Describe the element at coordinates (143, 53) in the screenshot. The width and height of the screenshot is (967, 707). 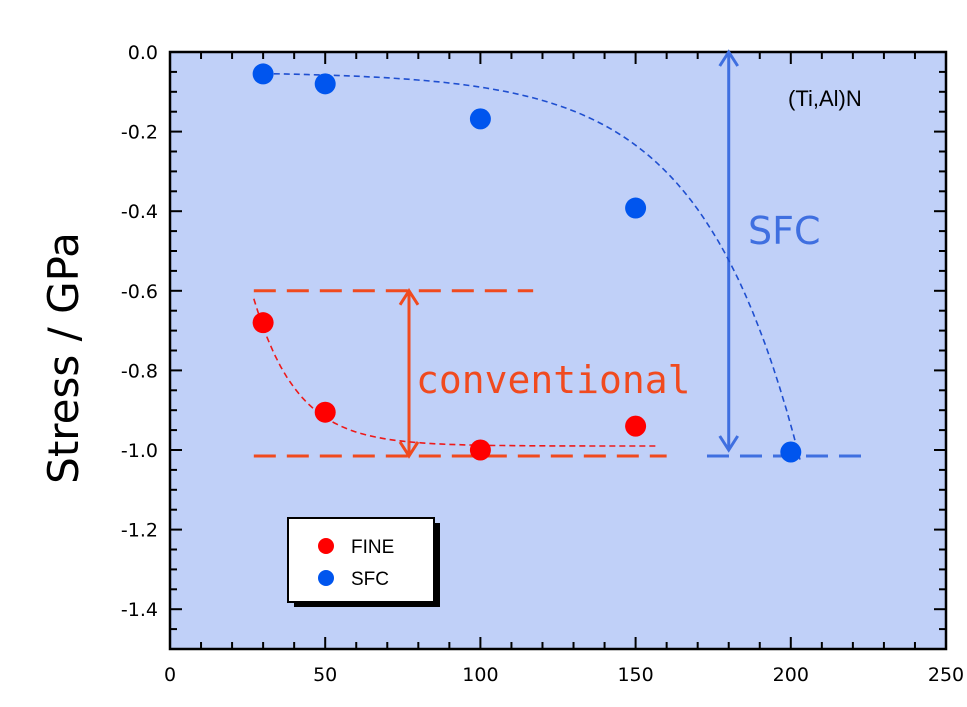
I see `y-tick-label: 0.0` at that location.